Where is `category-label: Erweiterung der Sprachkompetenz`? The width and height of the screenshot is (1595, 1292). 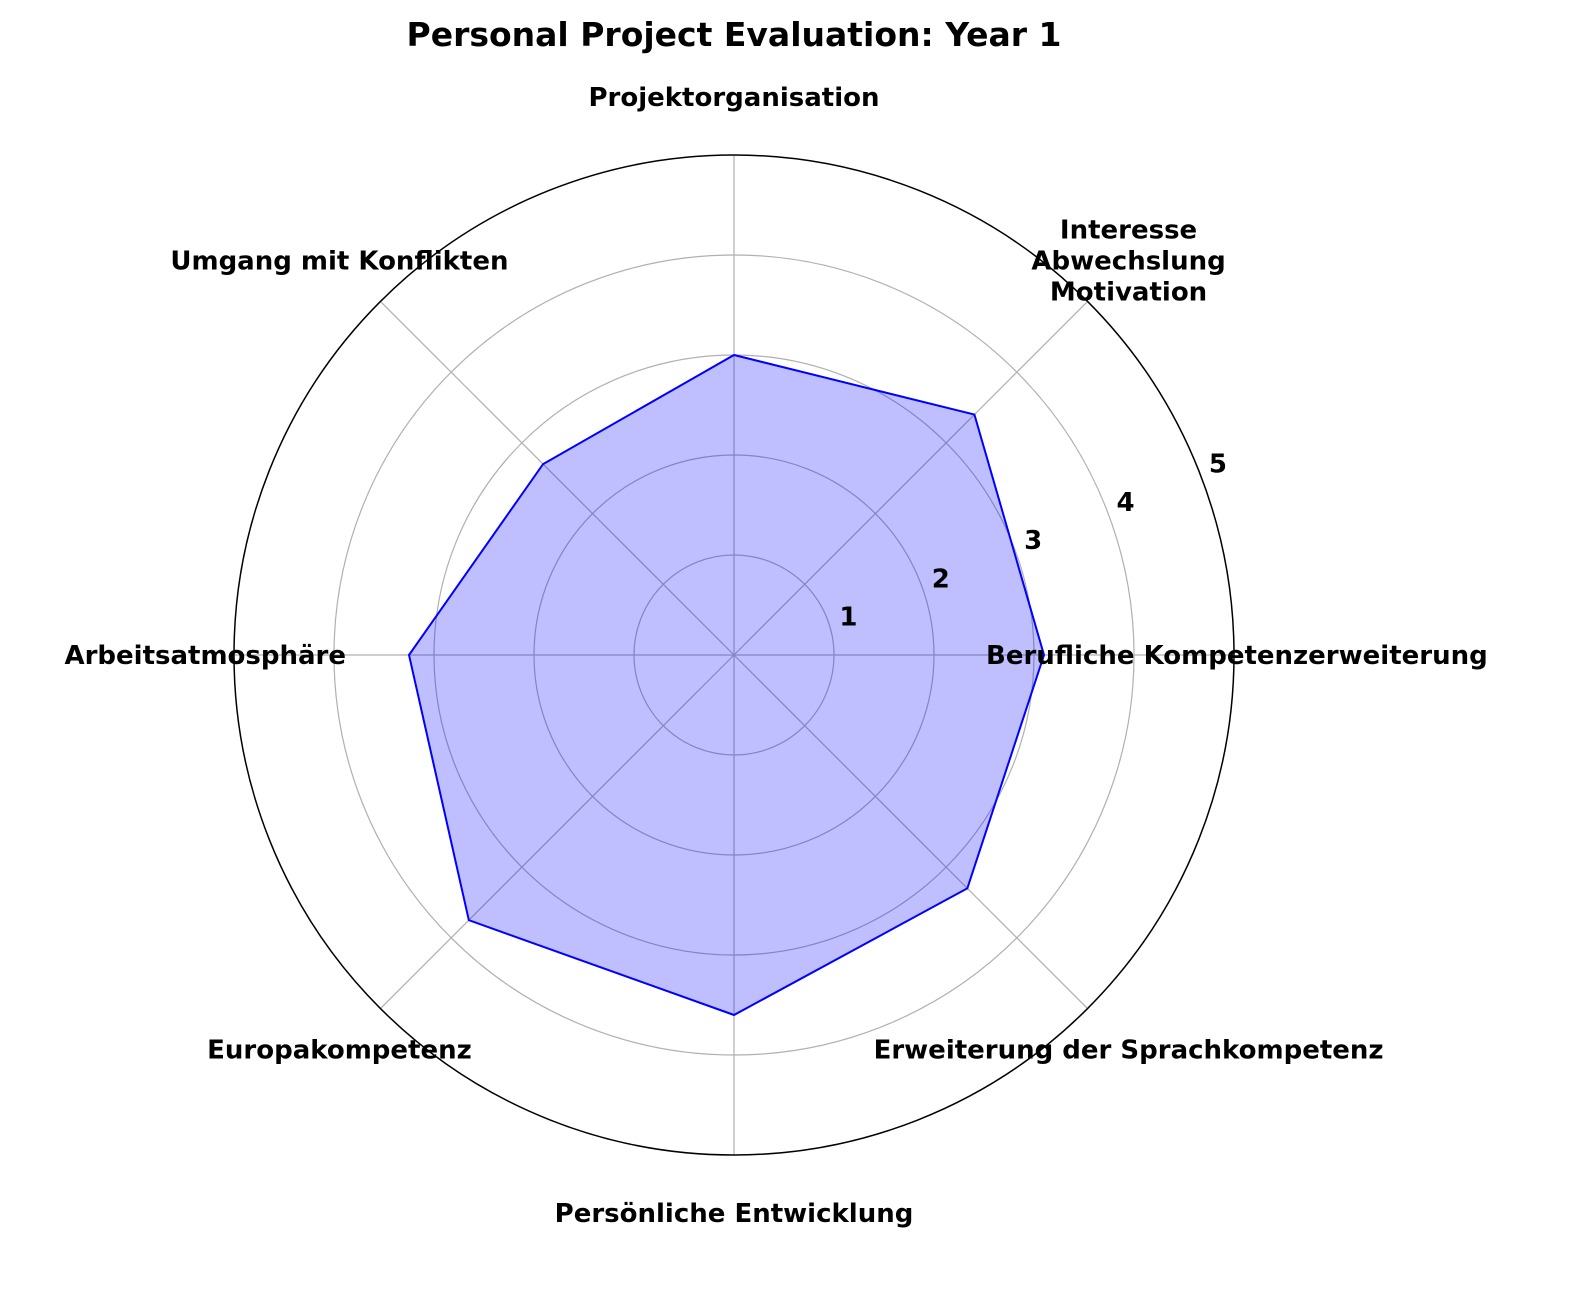 category-label: Erweiterung der Sprachkompetenz is located at coordinates (1129, 1051).